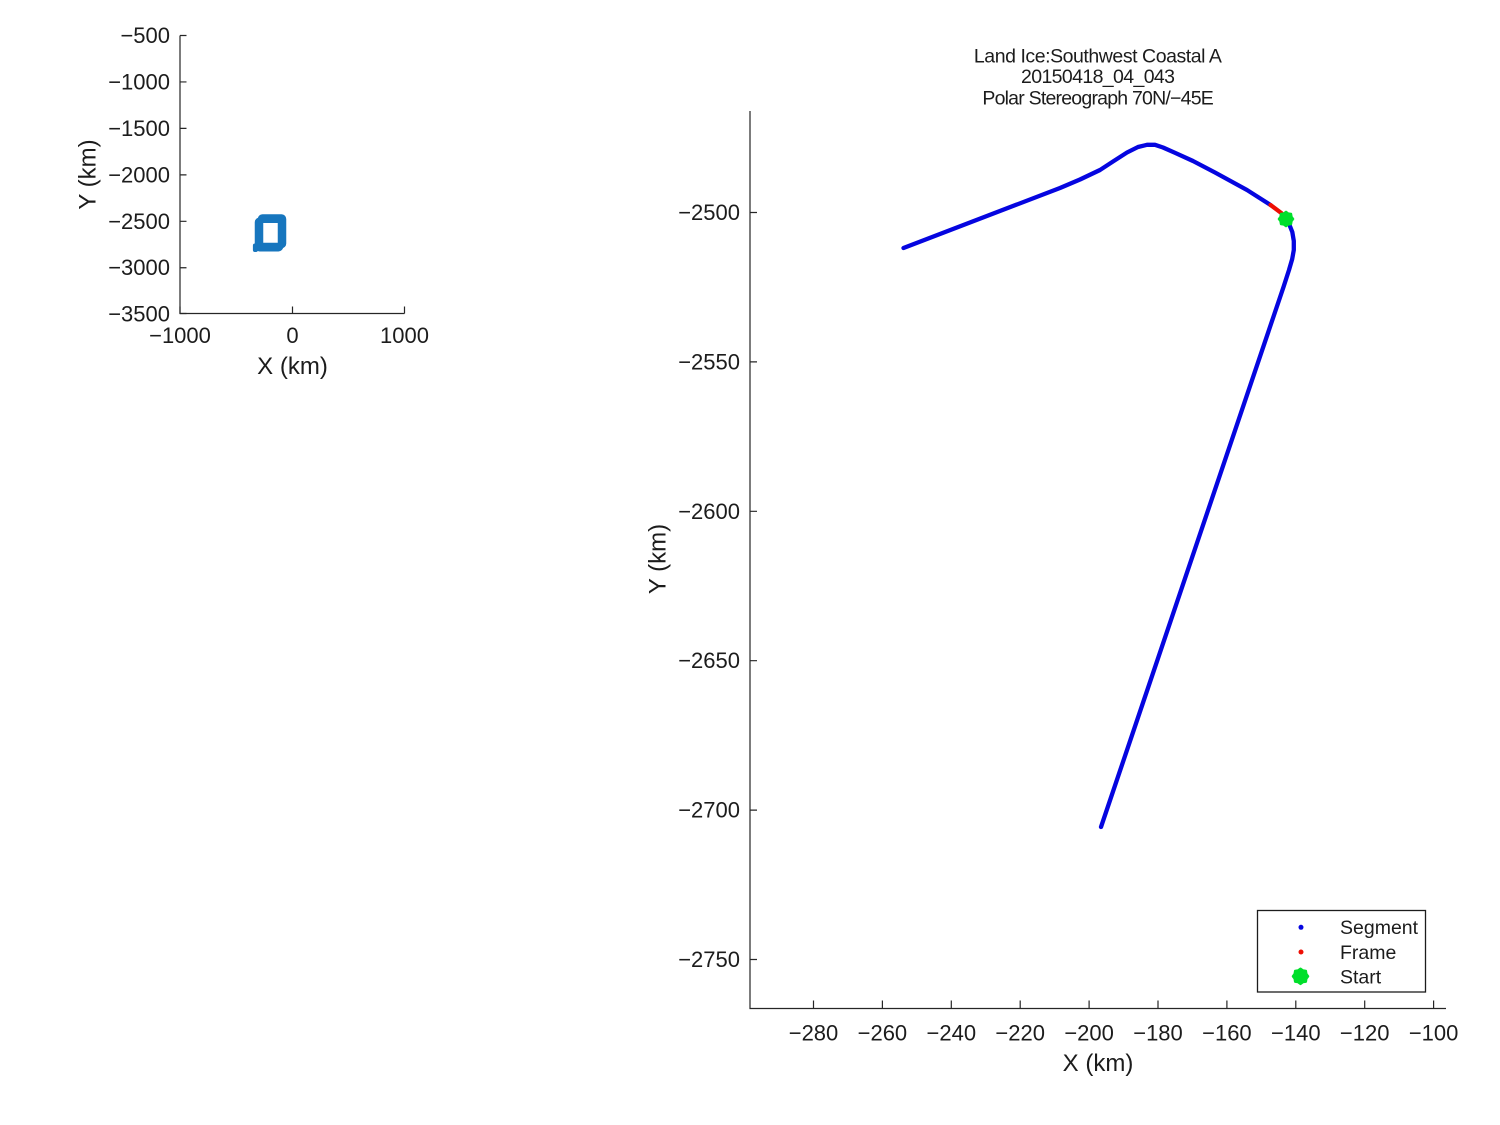  What do you see at coordinates (1434, 1033) in the screenshot?
I see `svg-text: −100` at bounding box center [1434, 1033].